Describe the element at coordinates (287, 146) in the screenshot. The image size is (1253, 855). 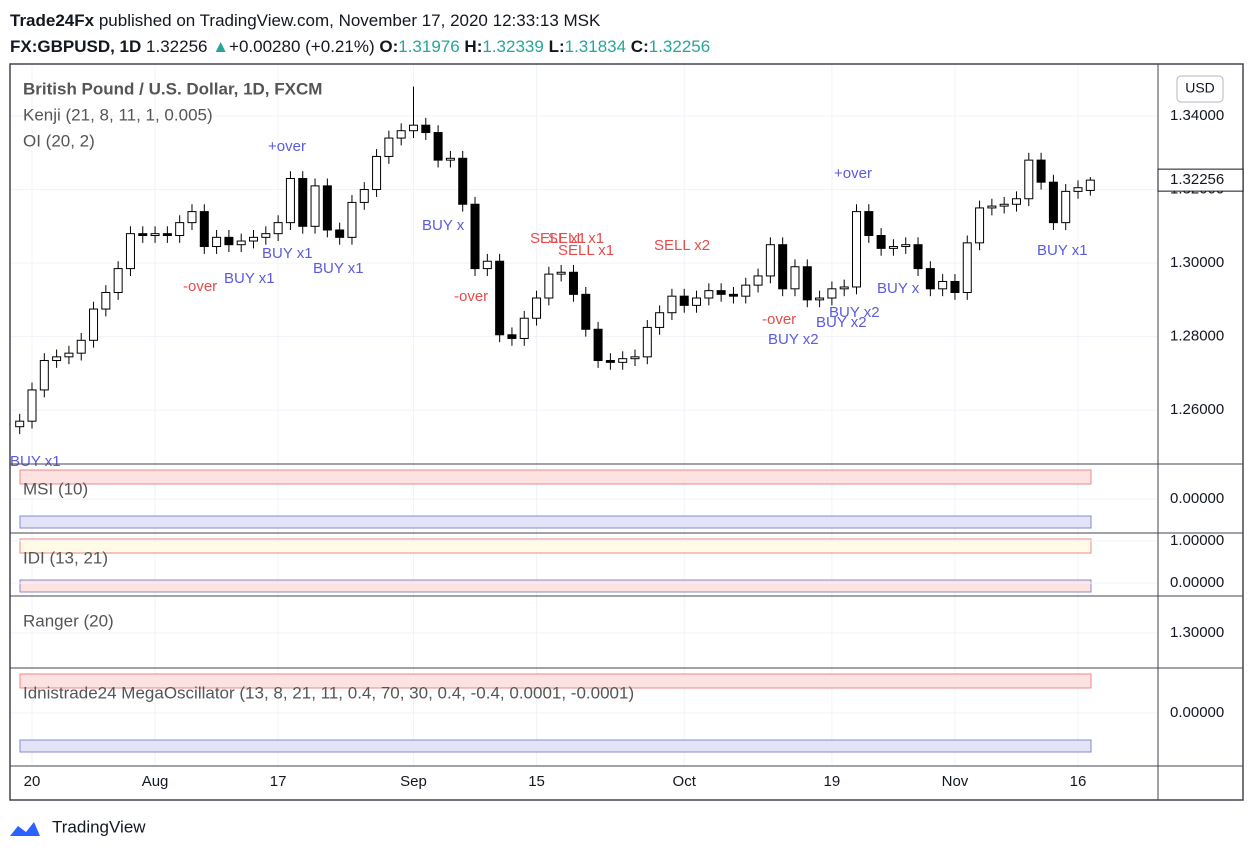
I see `signal-annotation: +over` at that location.